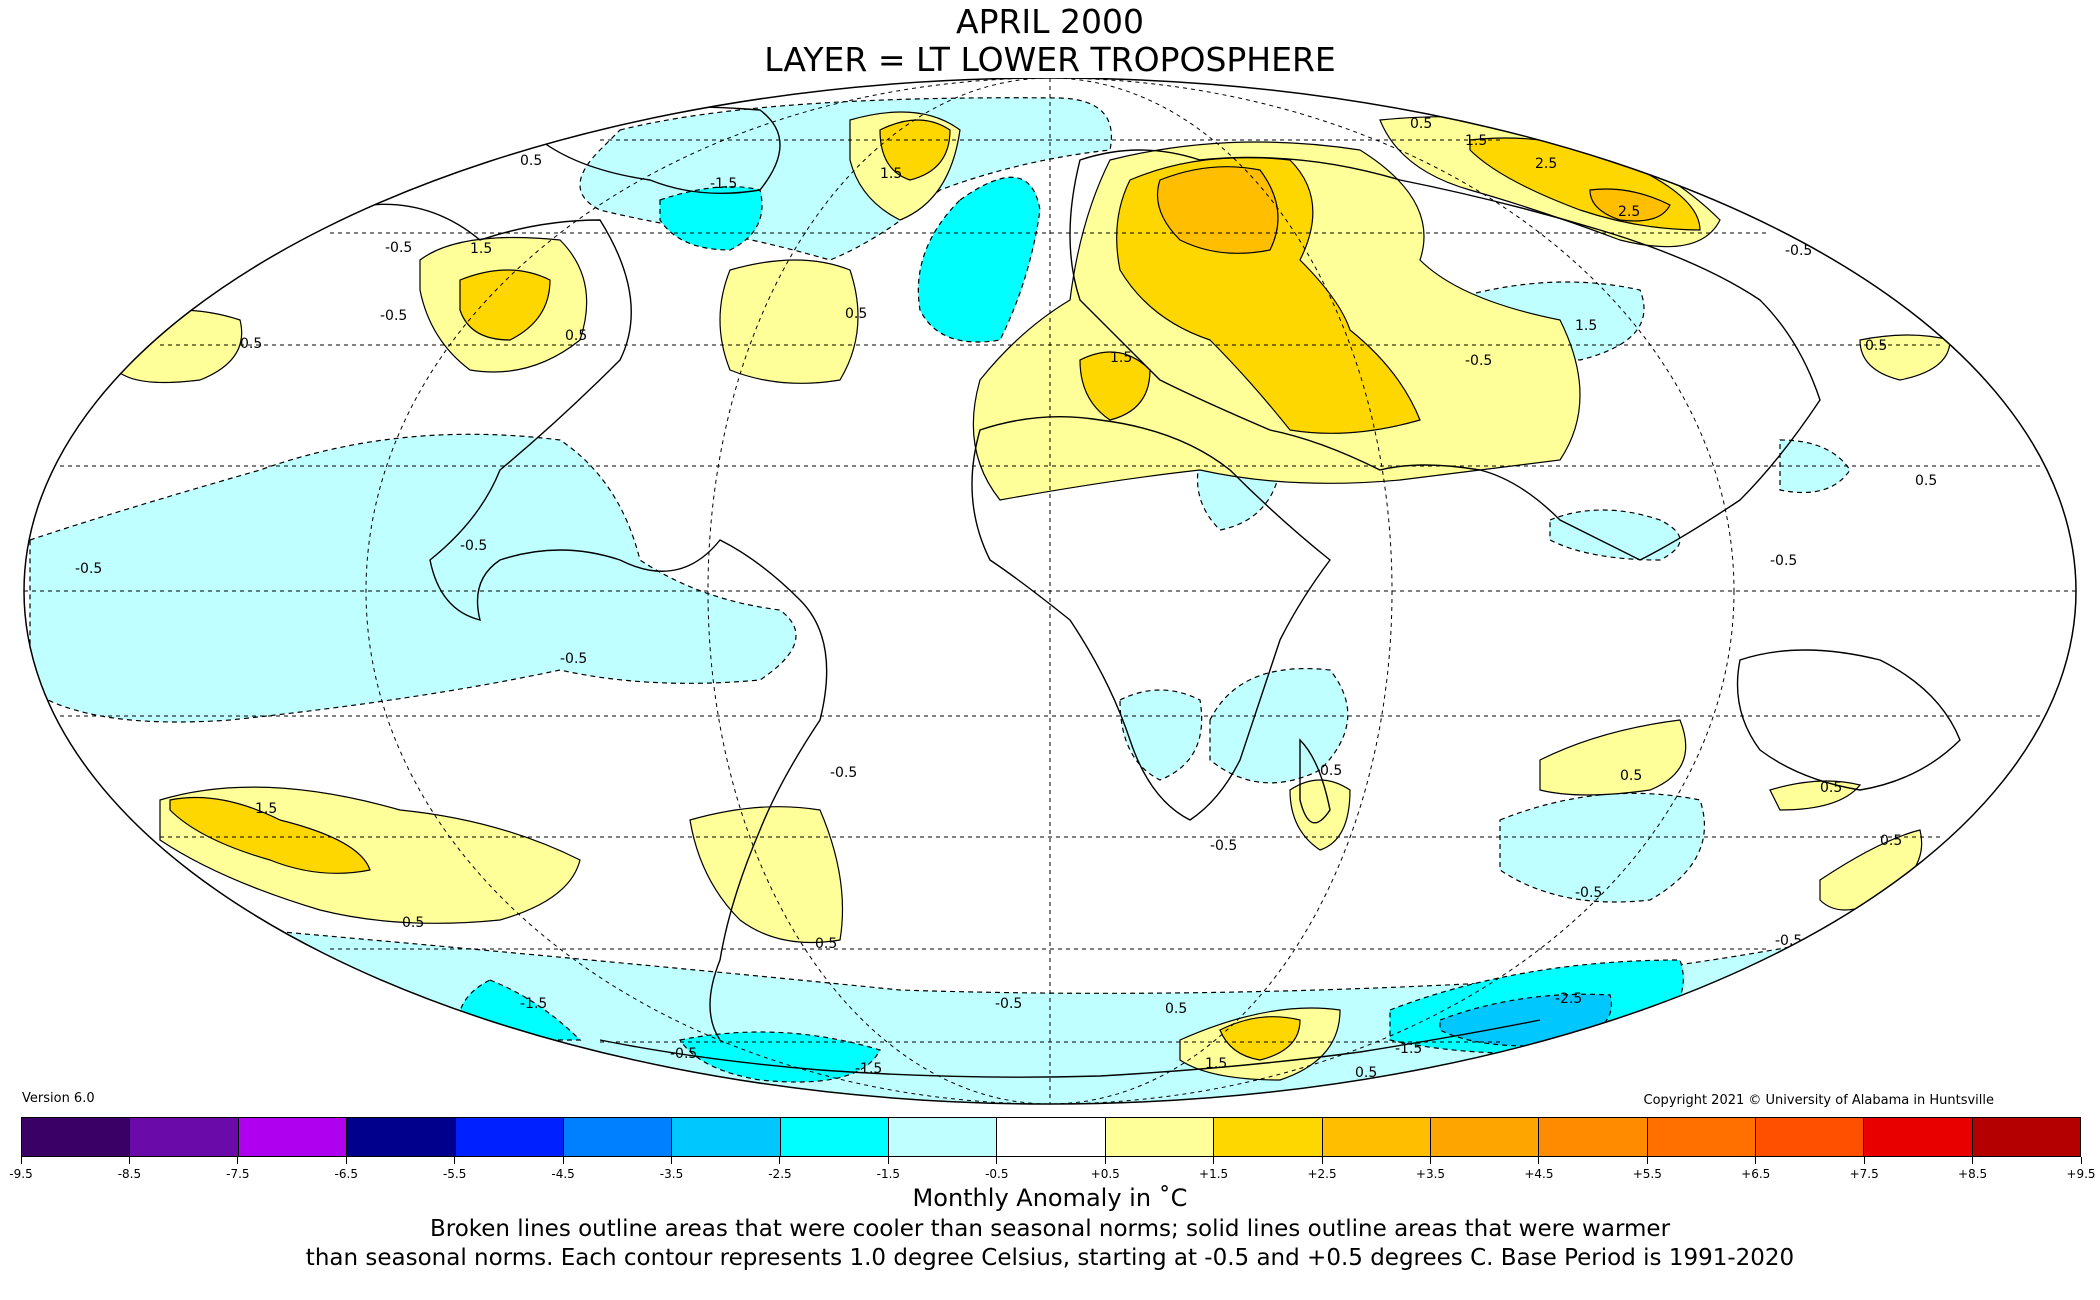 The width and height of the screenshot is (2100, 1300). Describe the element at coordinates (346, 1174) in the screenshot. I see `colorbar-tick-label: -6.5` at that location.